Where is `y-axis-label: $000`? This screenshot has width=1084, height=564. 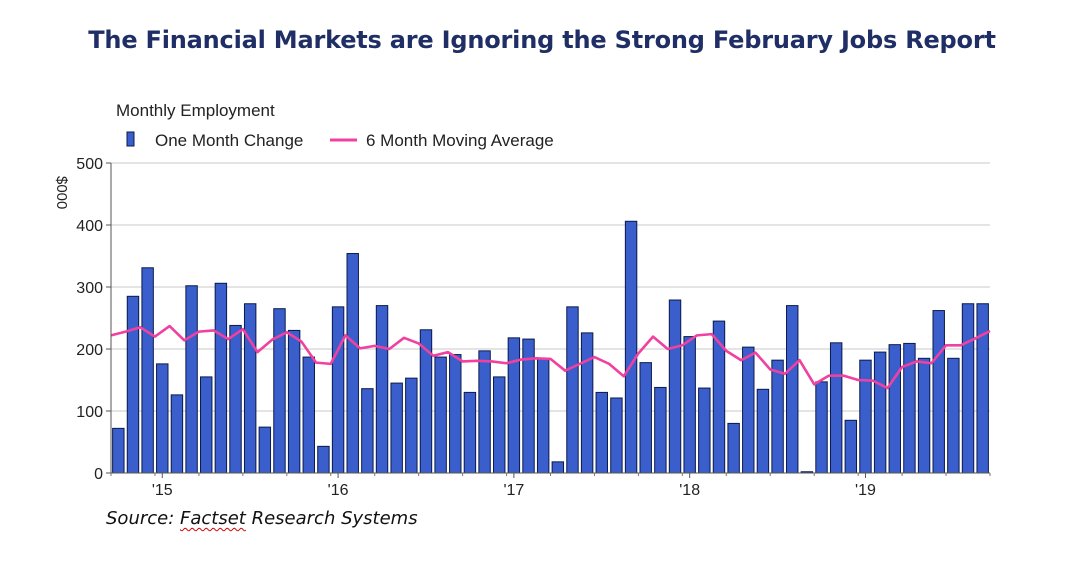
y-axis-label: $000 is located at coordinates (61, 192).